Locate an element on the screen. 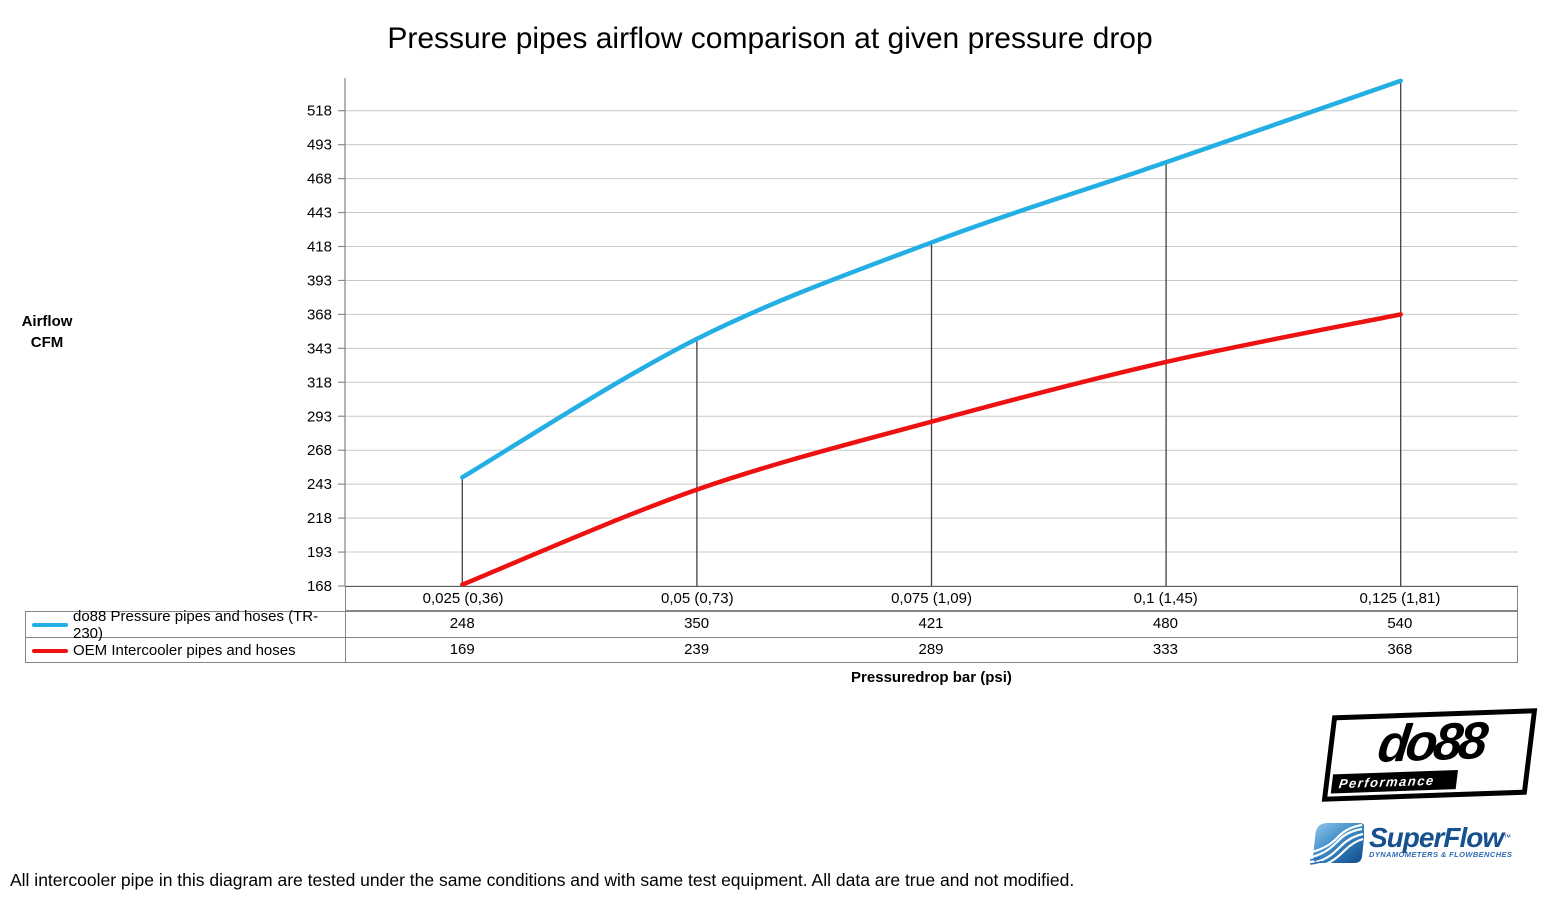  do88-logo-subtext: Performance is located at coordinates (1394, 782).